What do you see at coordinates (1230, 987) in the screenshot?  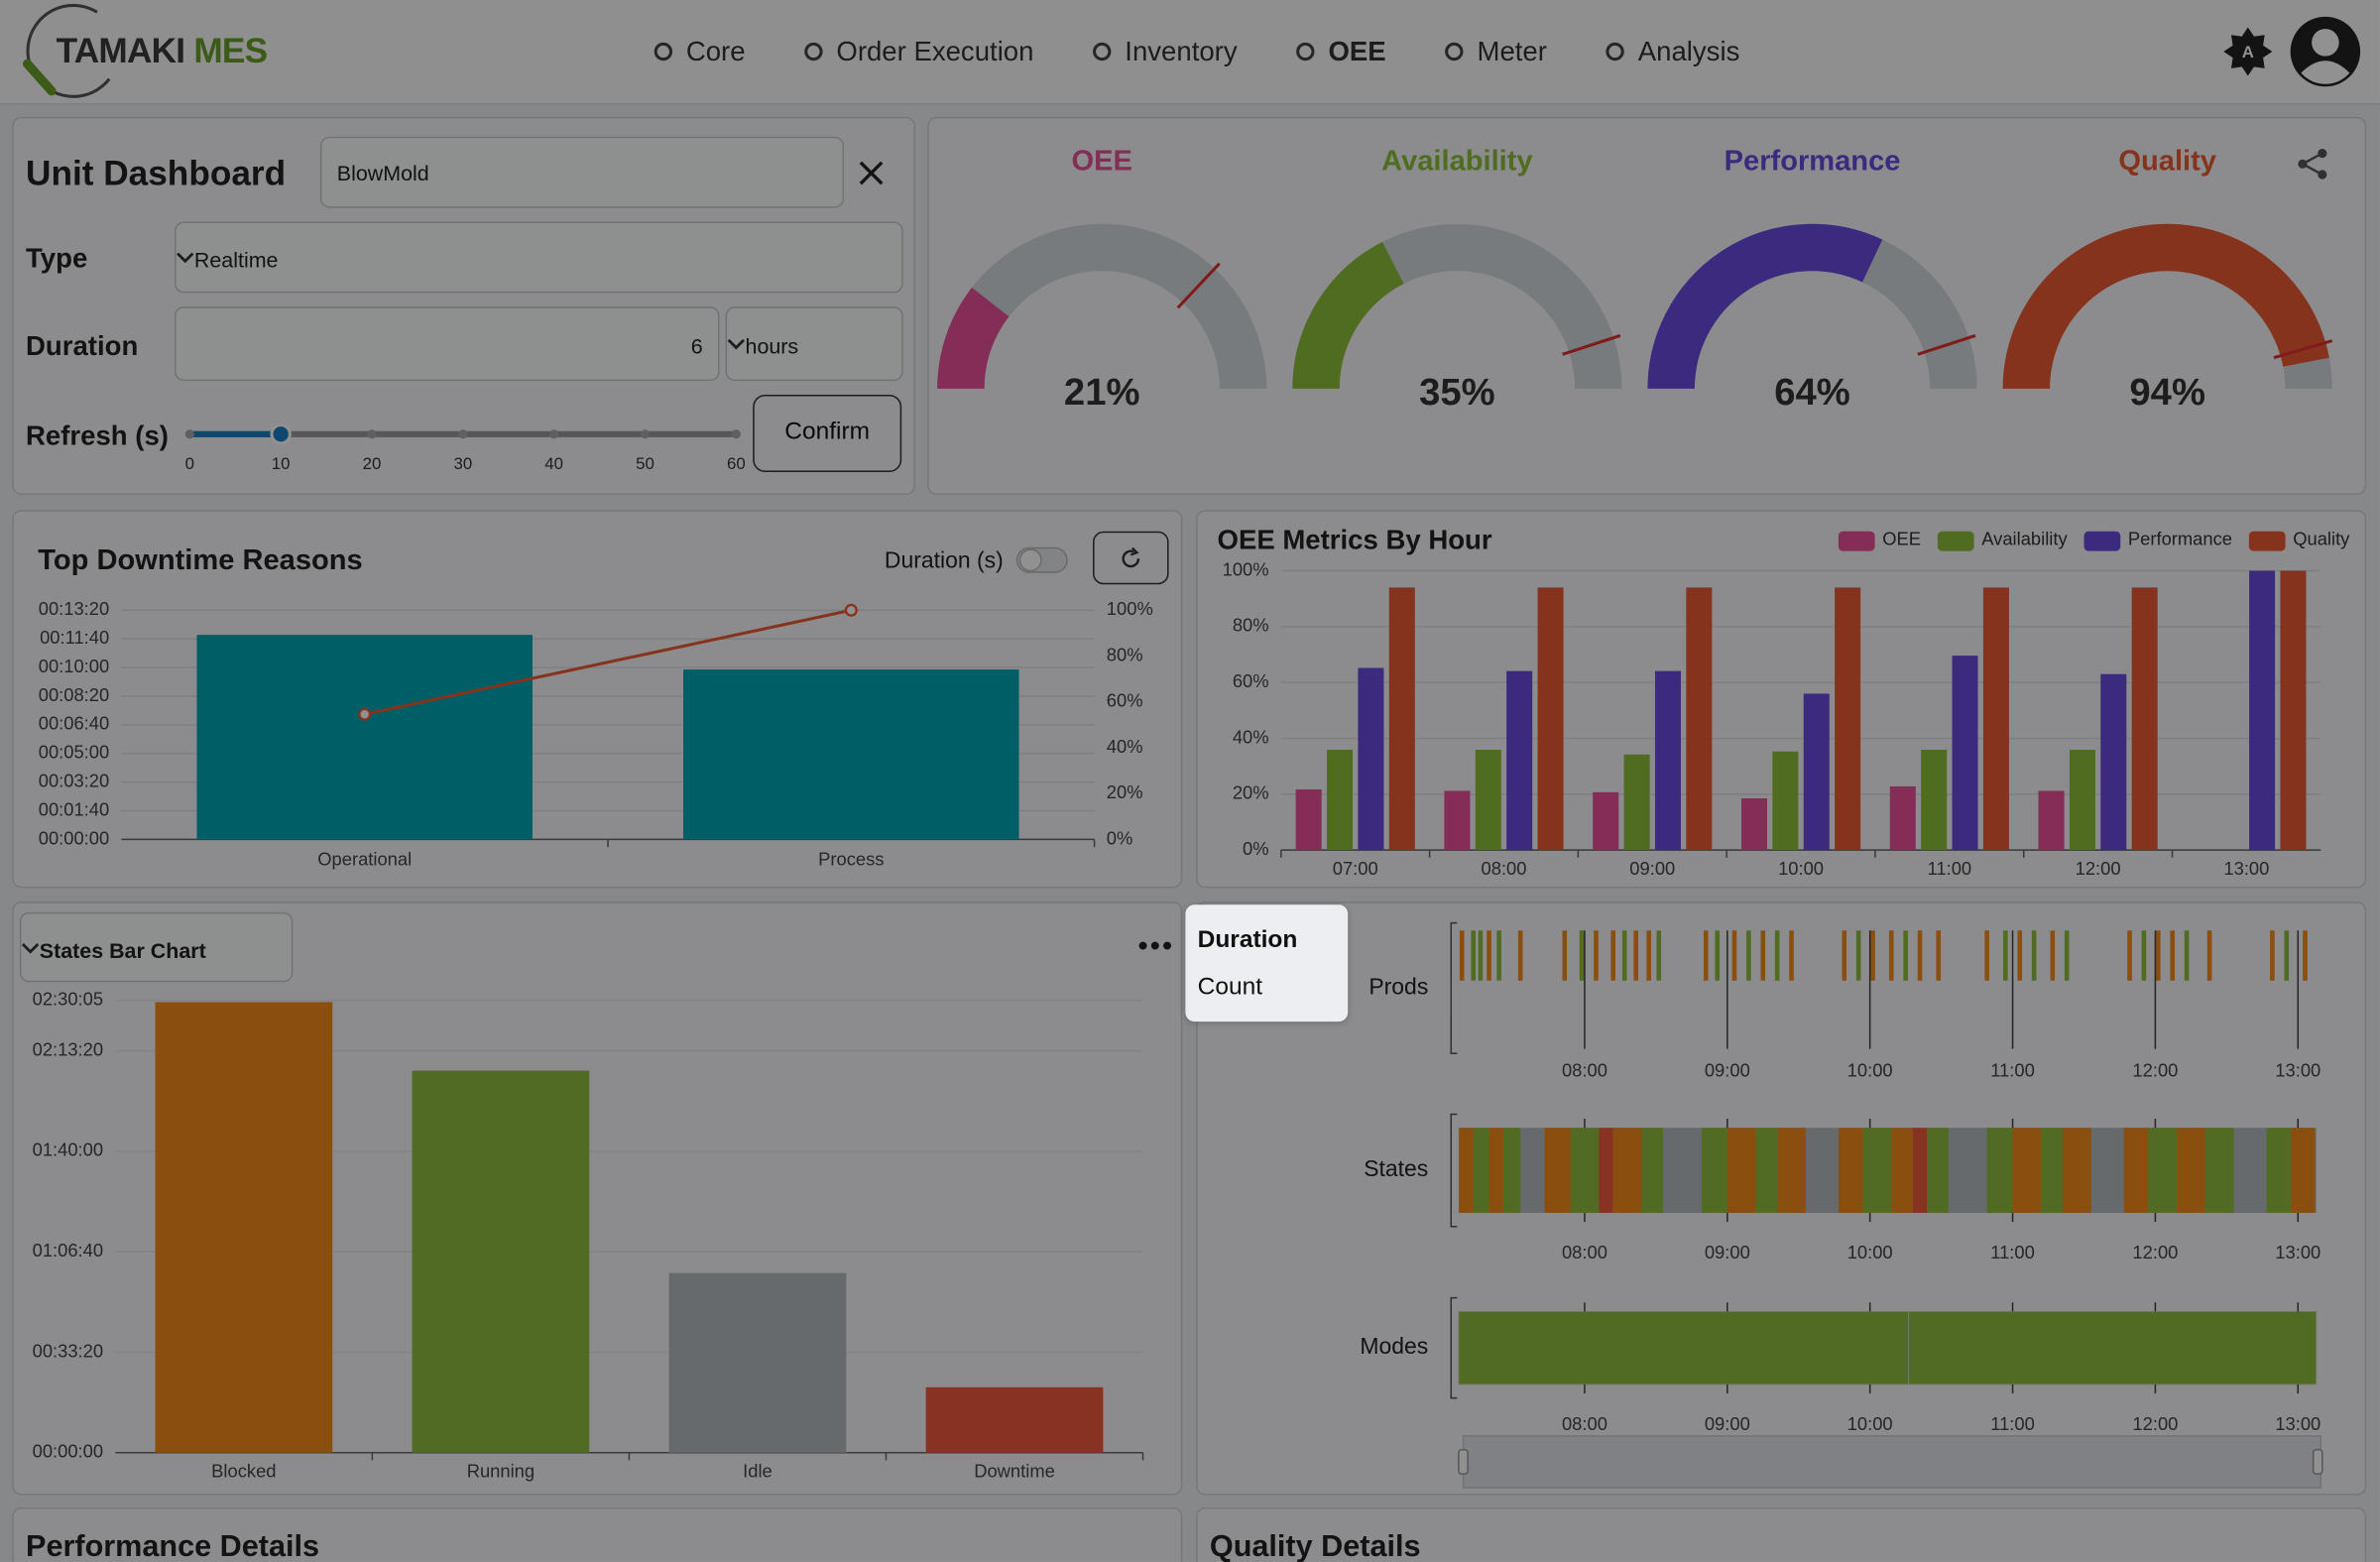 I see `menu-item: Count` at bounding box center [1230, 987].